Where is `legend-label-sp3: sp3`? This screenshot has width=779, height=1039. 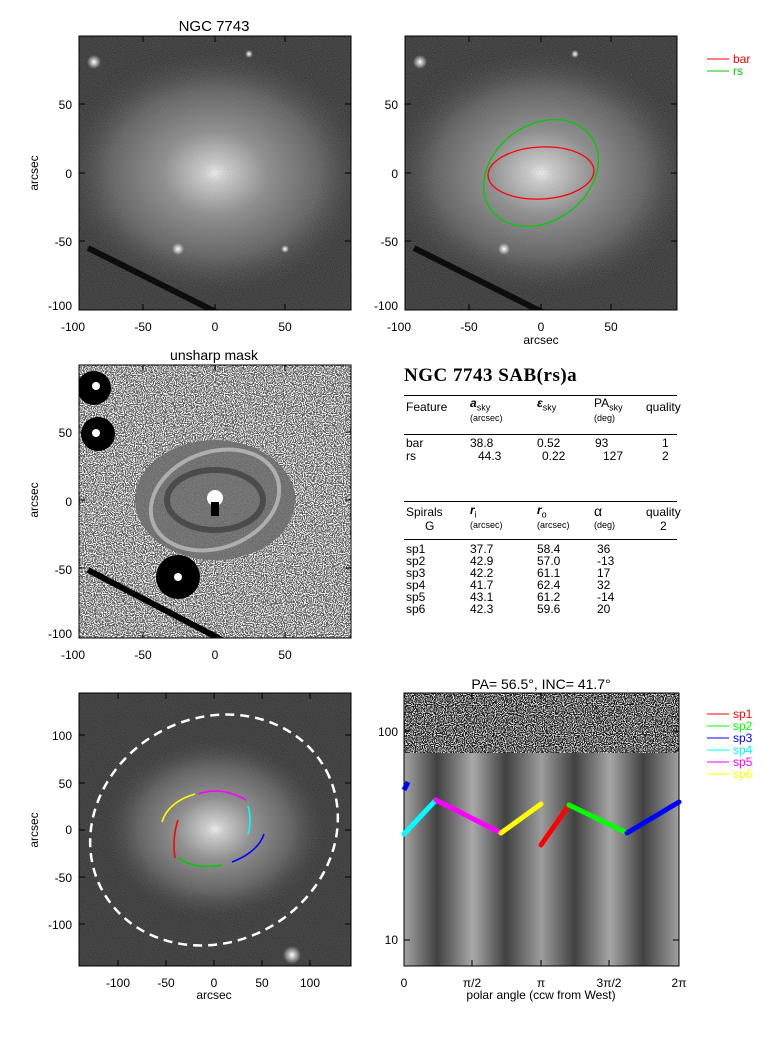 legend-label-sp3: sp3 is located at coordinates (743, 738).